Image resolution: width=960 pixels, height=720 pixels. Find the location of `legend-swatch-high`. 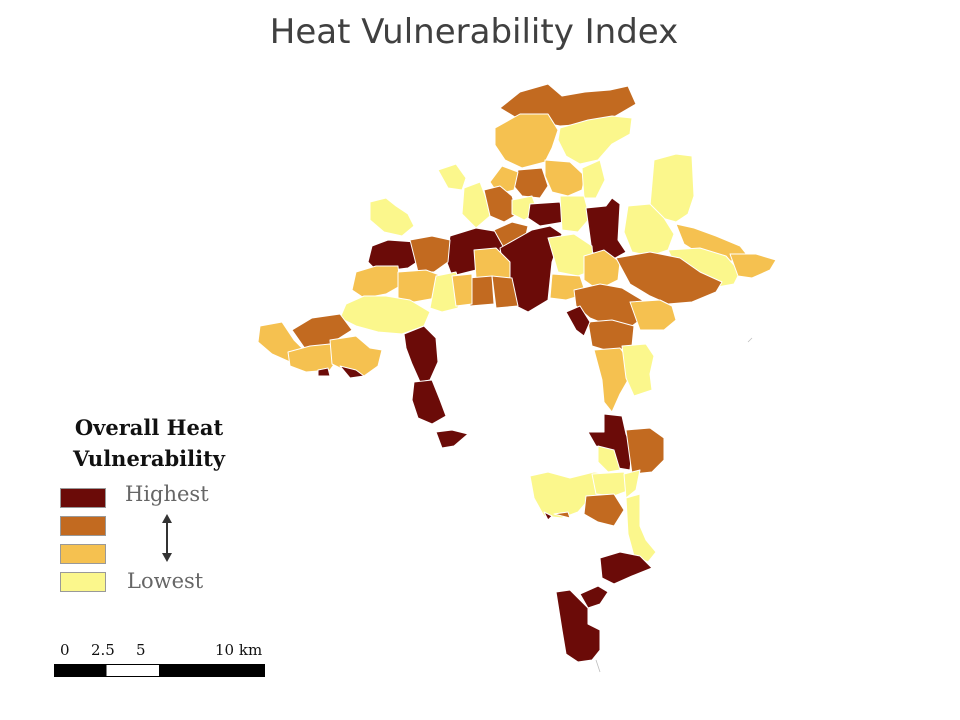

legend-swatch-high is located at coordinates (83, 526).